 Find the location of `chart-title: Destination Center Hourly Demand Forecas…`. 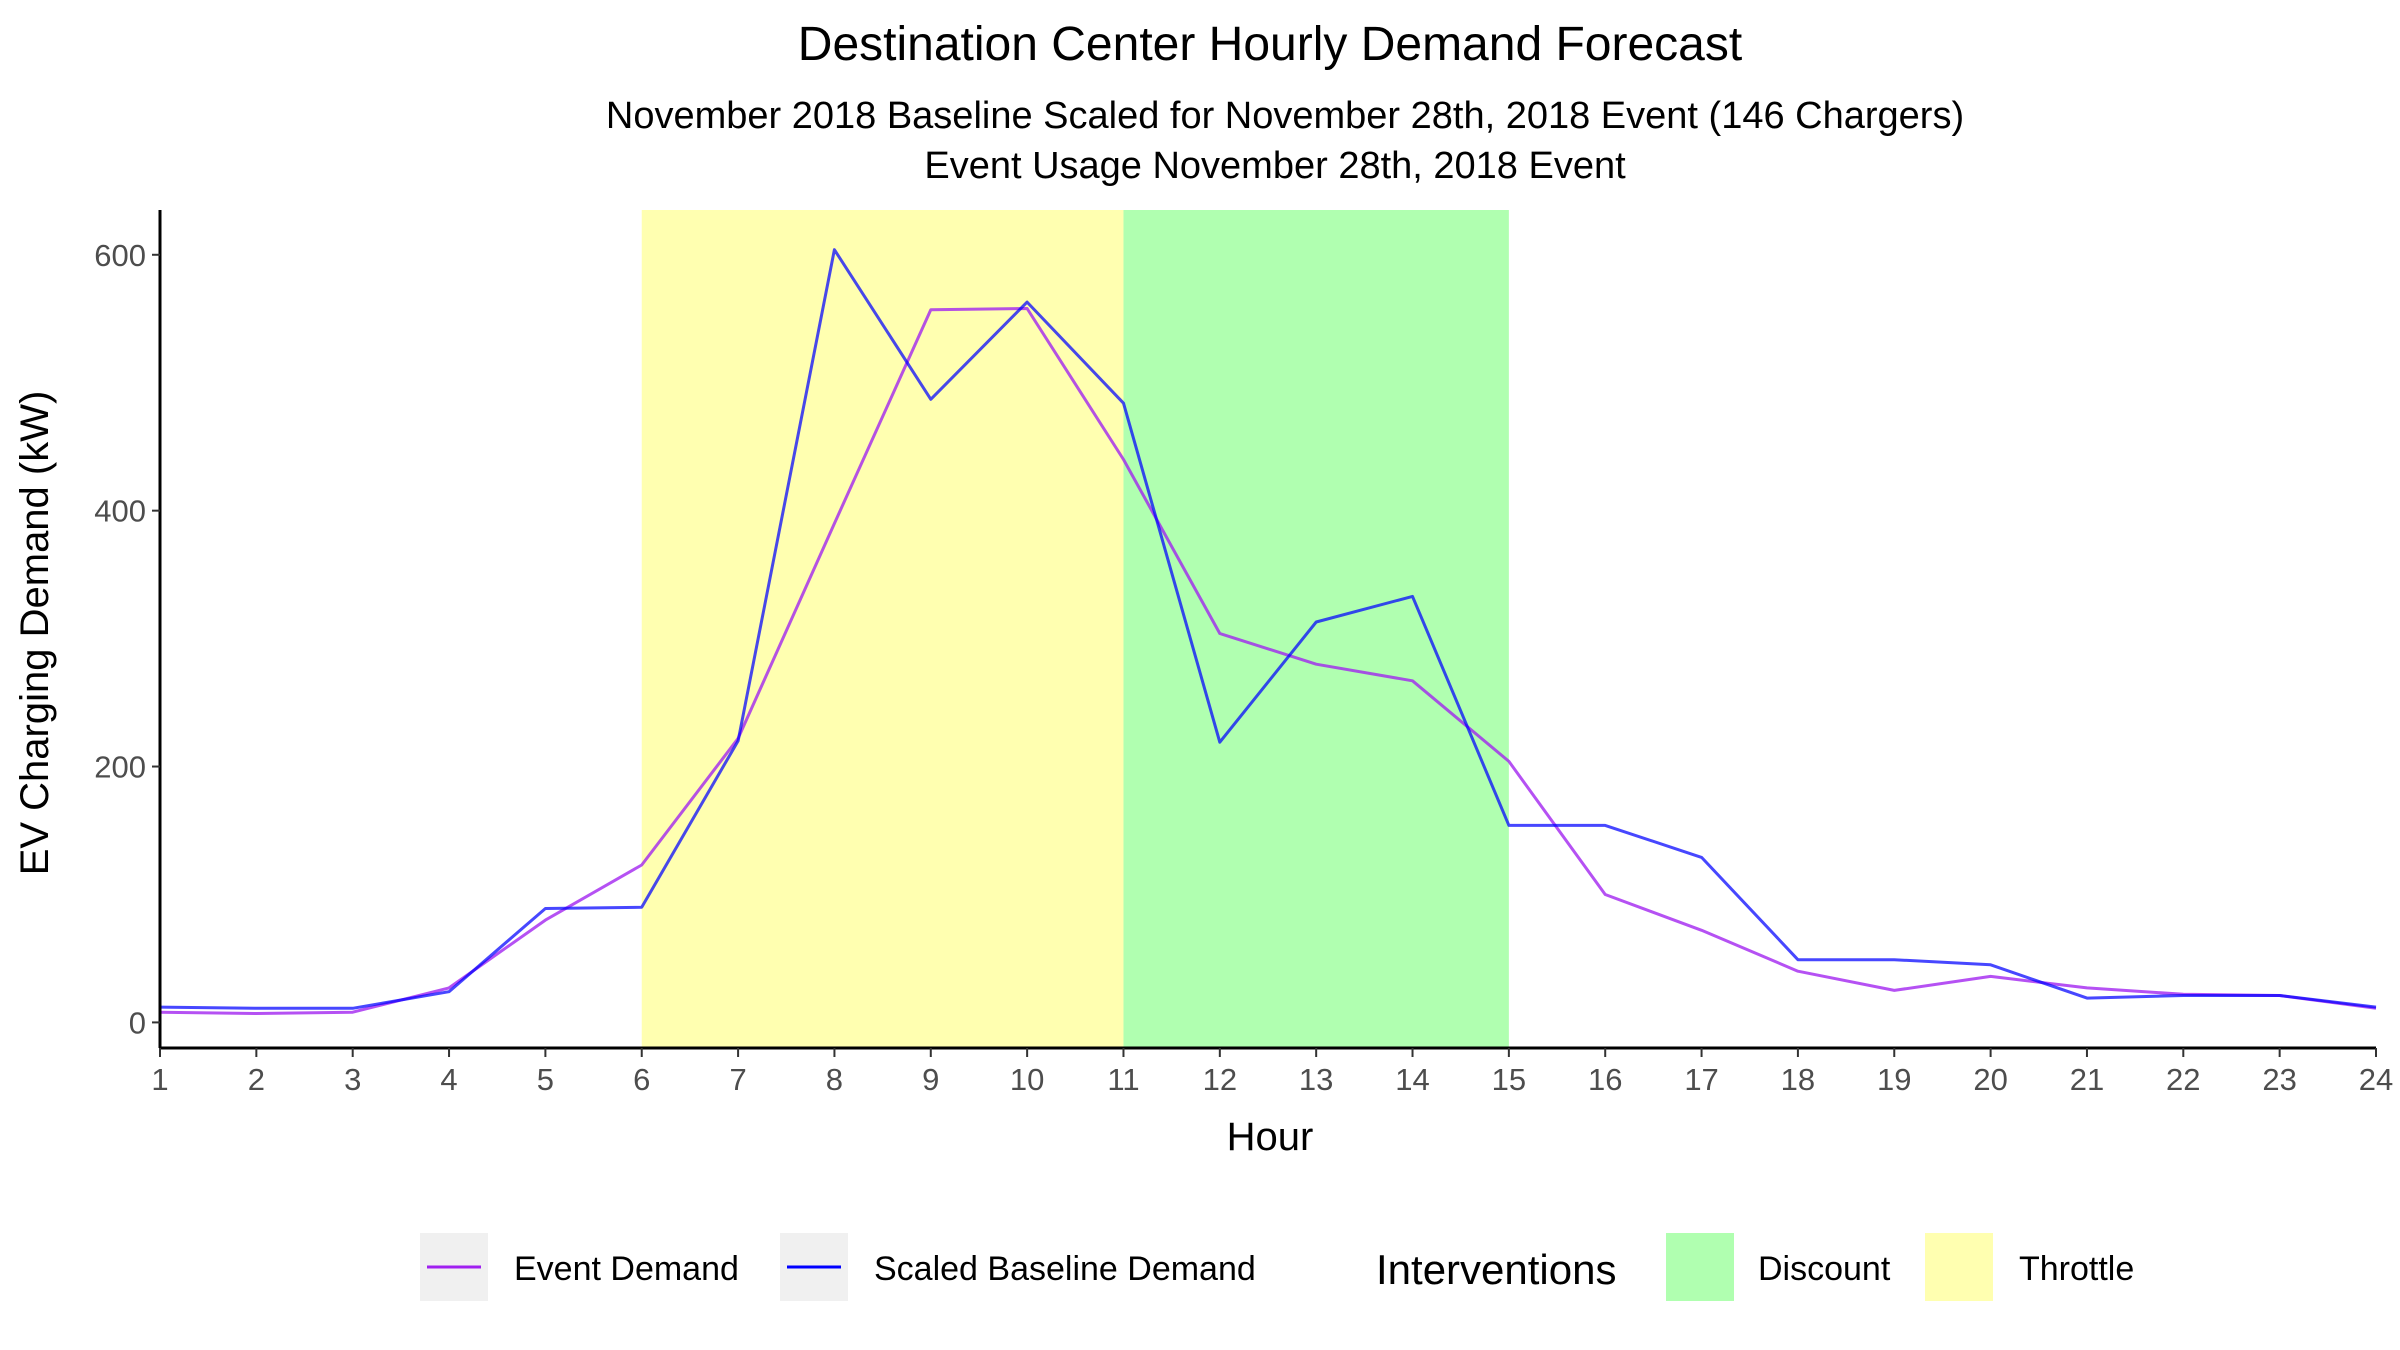

chart-title: Destination Center Hourly Demand Forecas… is located at coordinates (1270, 44).